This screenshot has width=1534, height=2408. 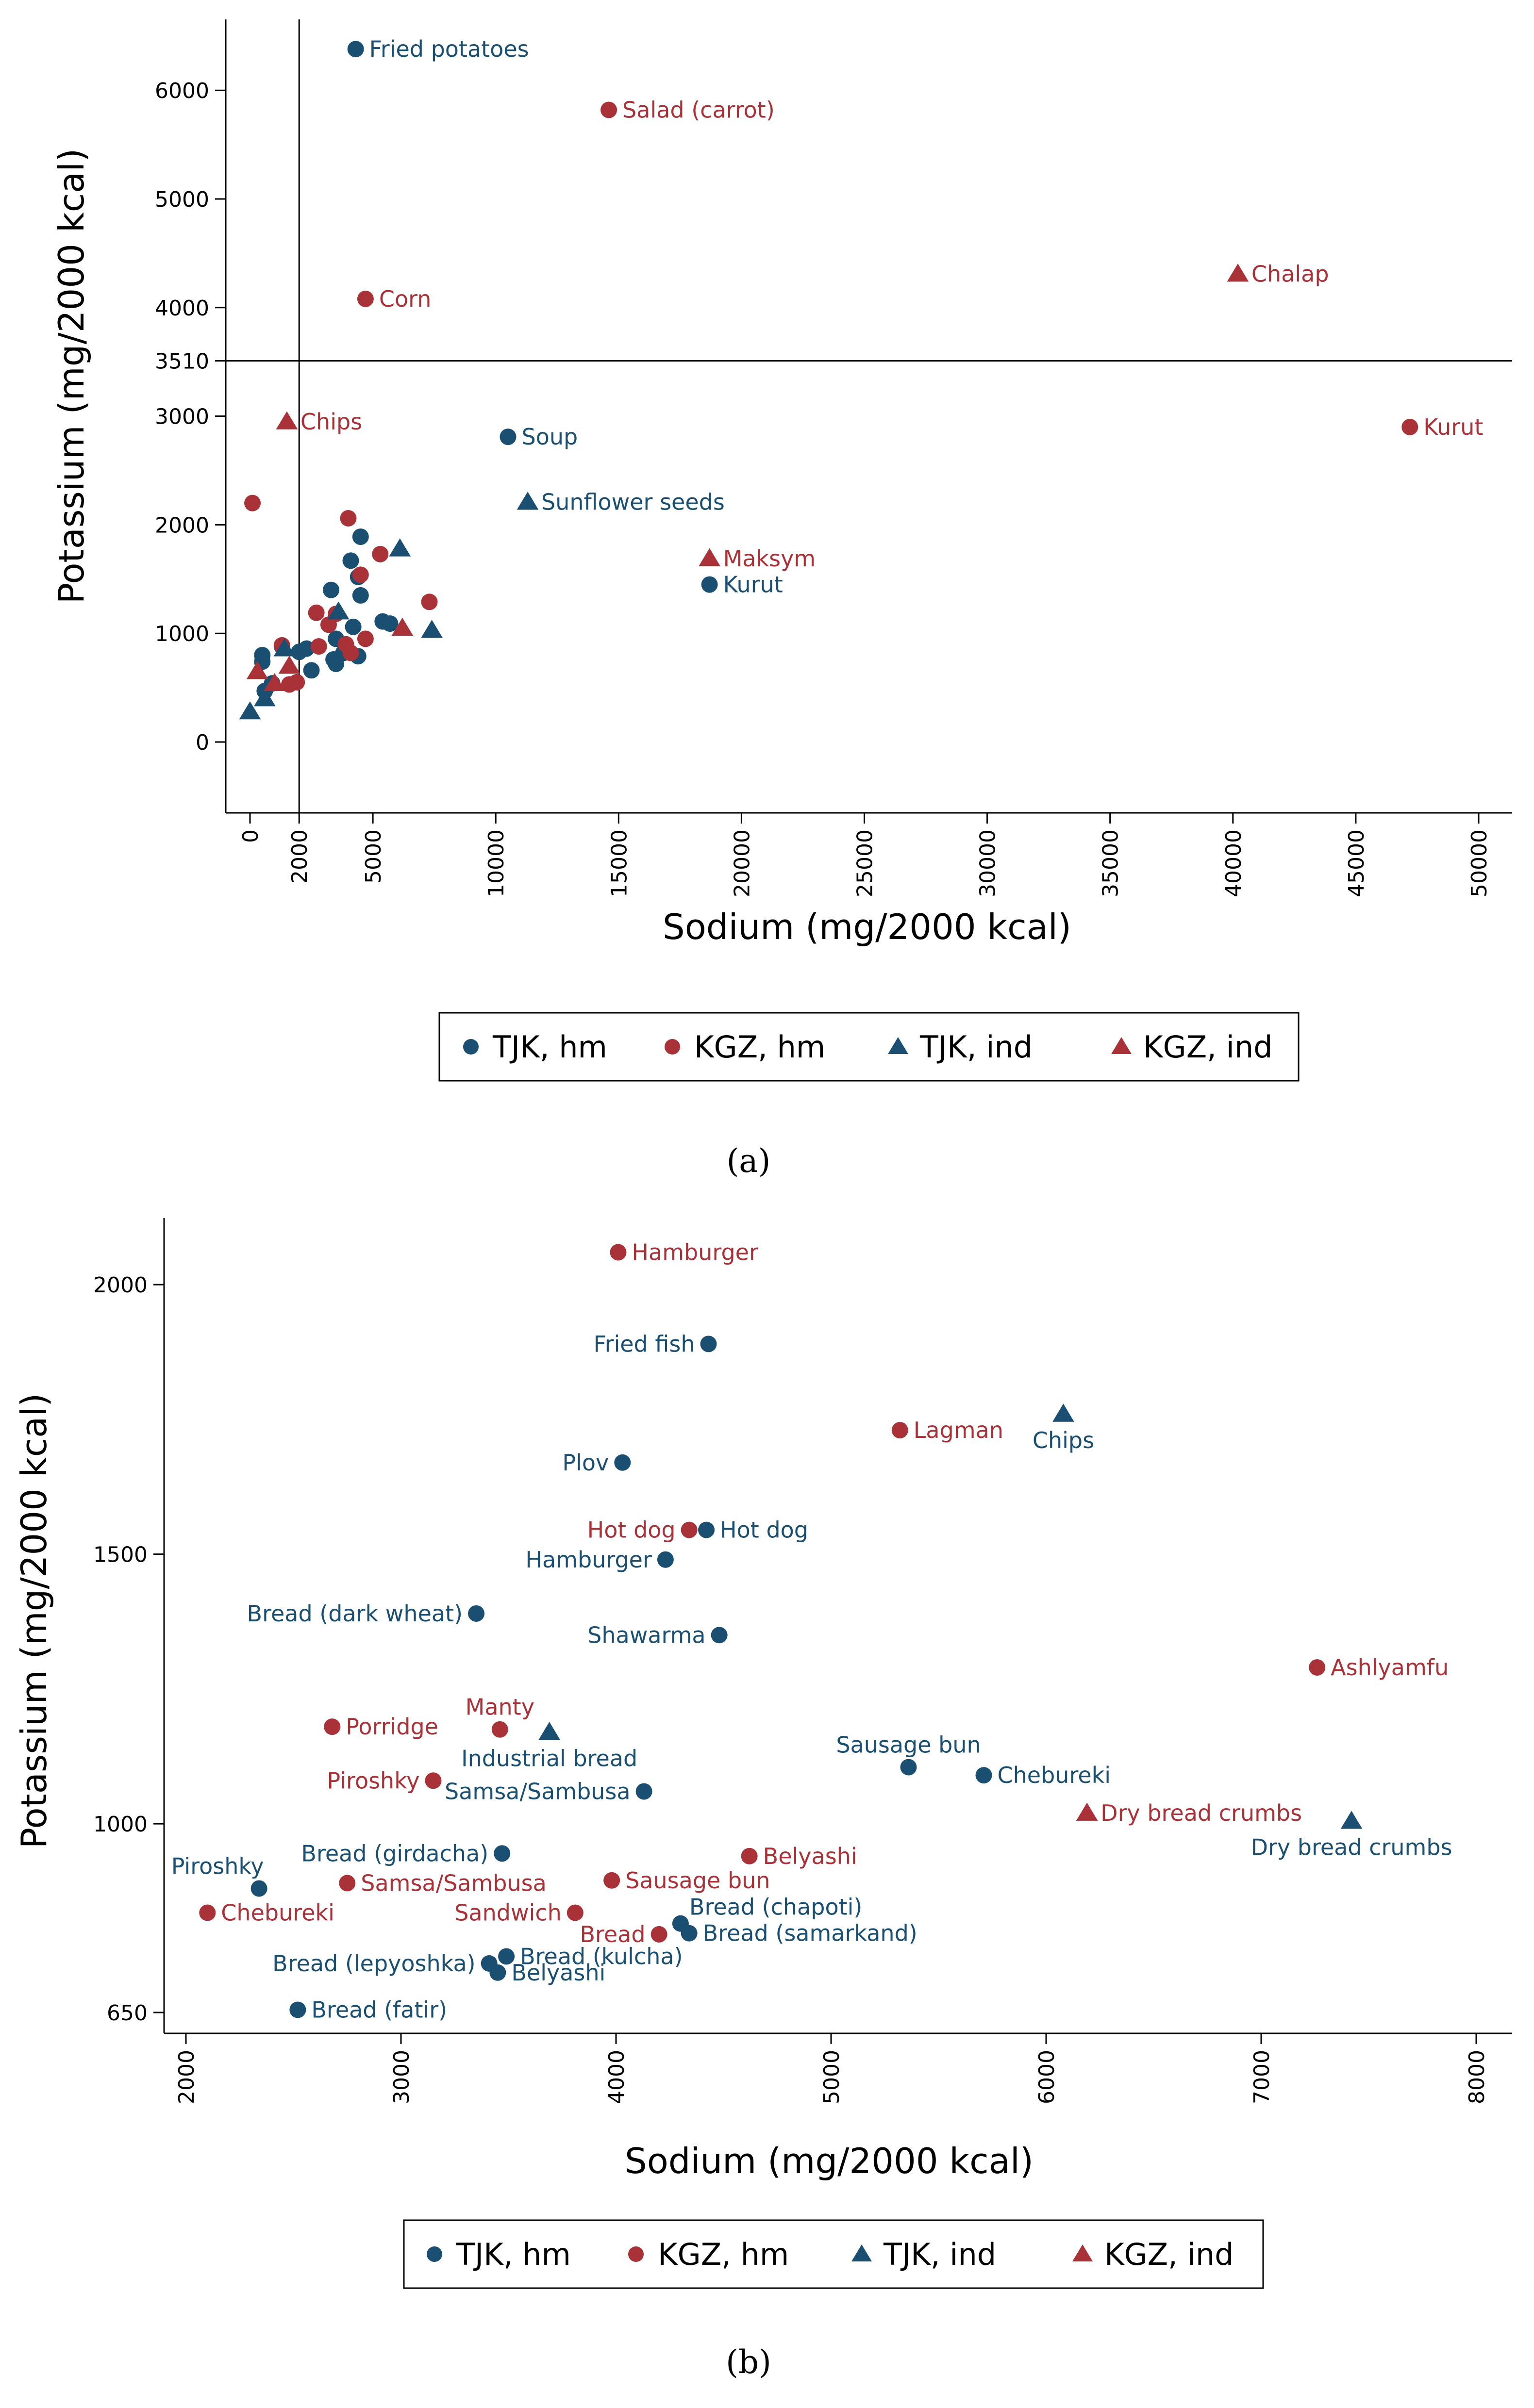 I want to click on panel-b-point-kgz-hm-sausage-bun, so click(x=611, y=1880).